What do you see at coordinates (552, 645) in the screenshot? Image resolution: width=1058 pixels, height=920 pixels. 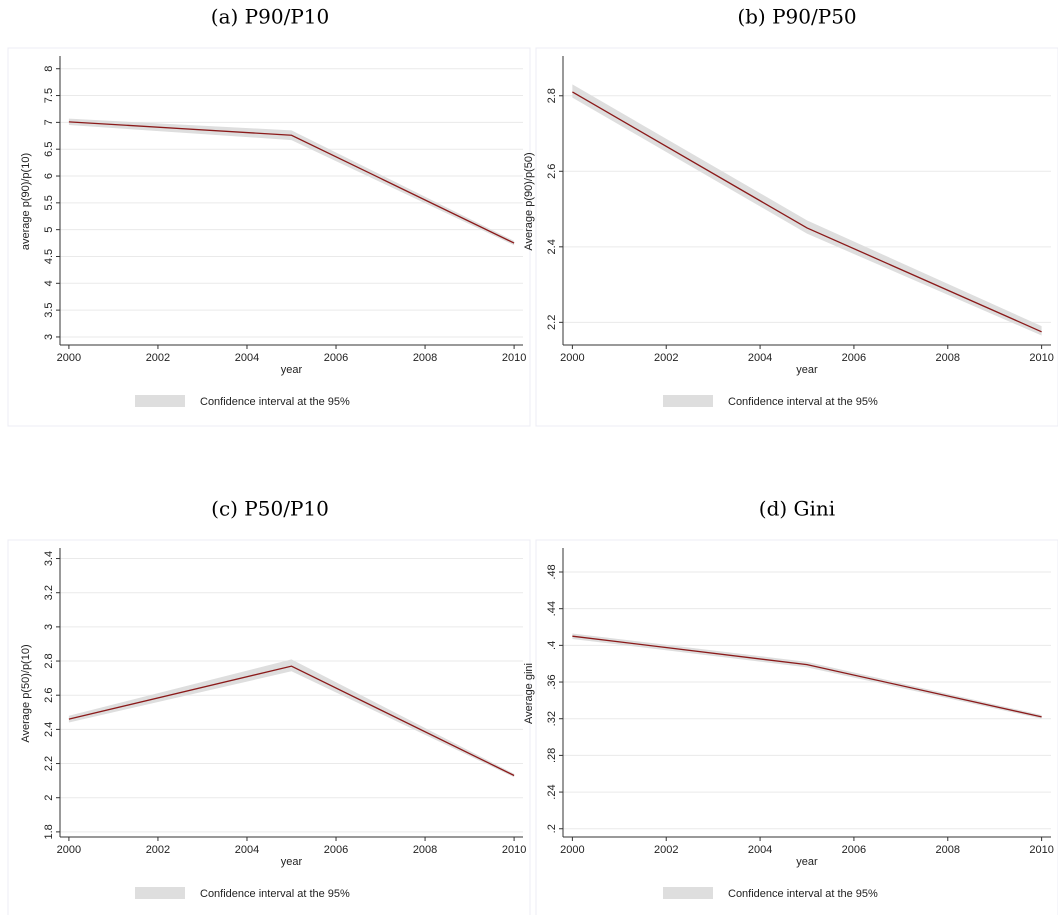 I see `y-tick-label: .4` at bounding box center [552, 645].